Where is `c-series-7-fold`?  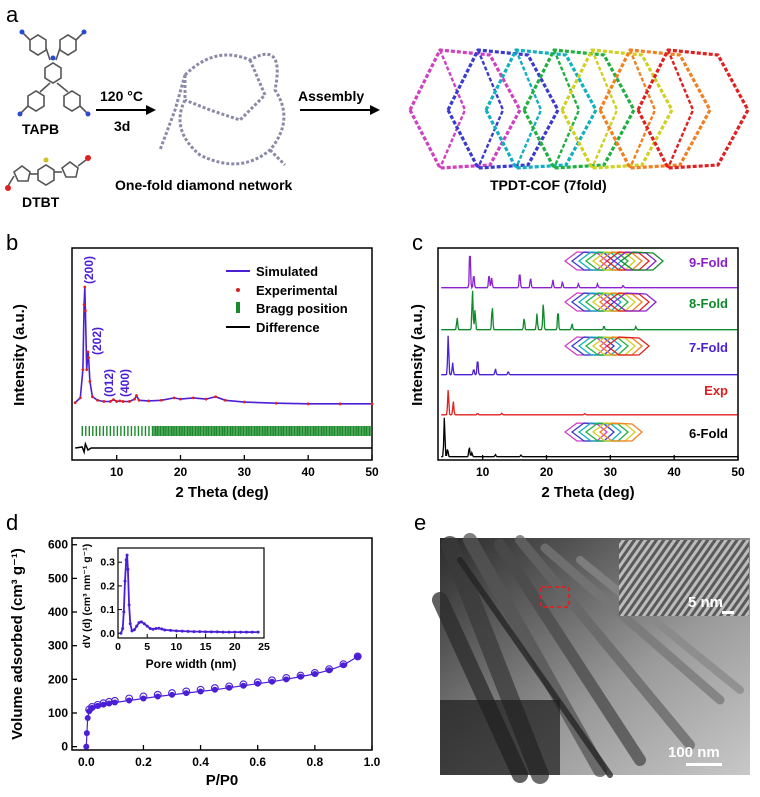 c-series-7-fold is located at coordinates (589, 355).